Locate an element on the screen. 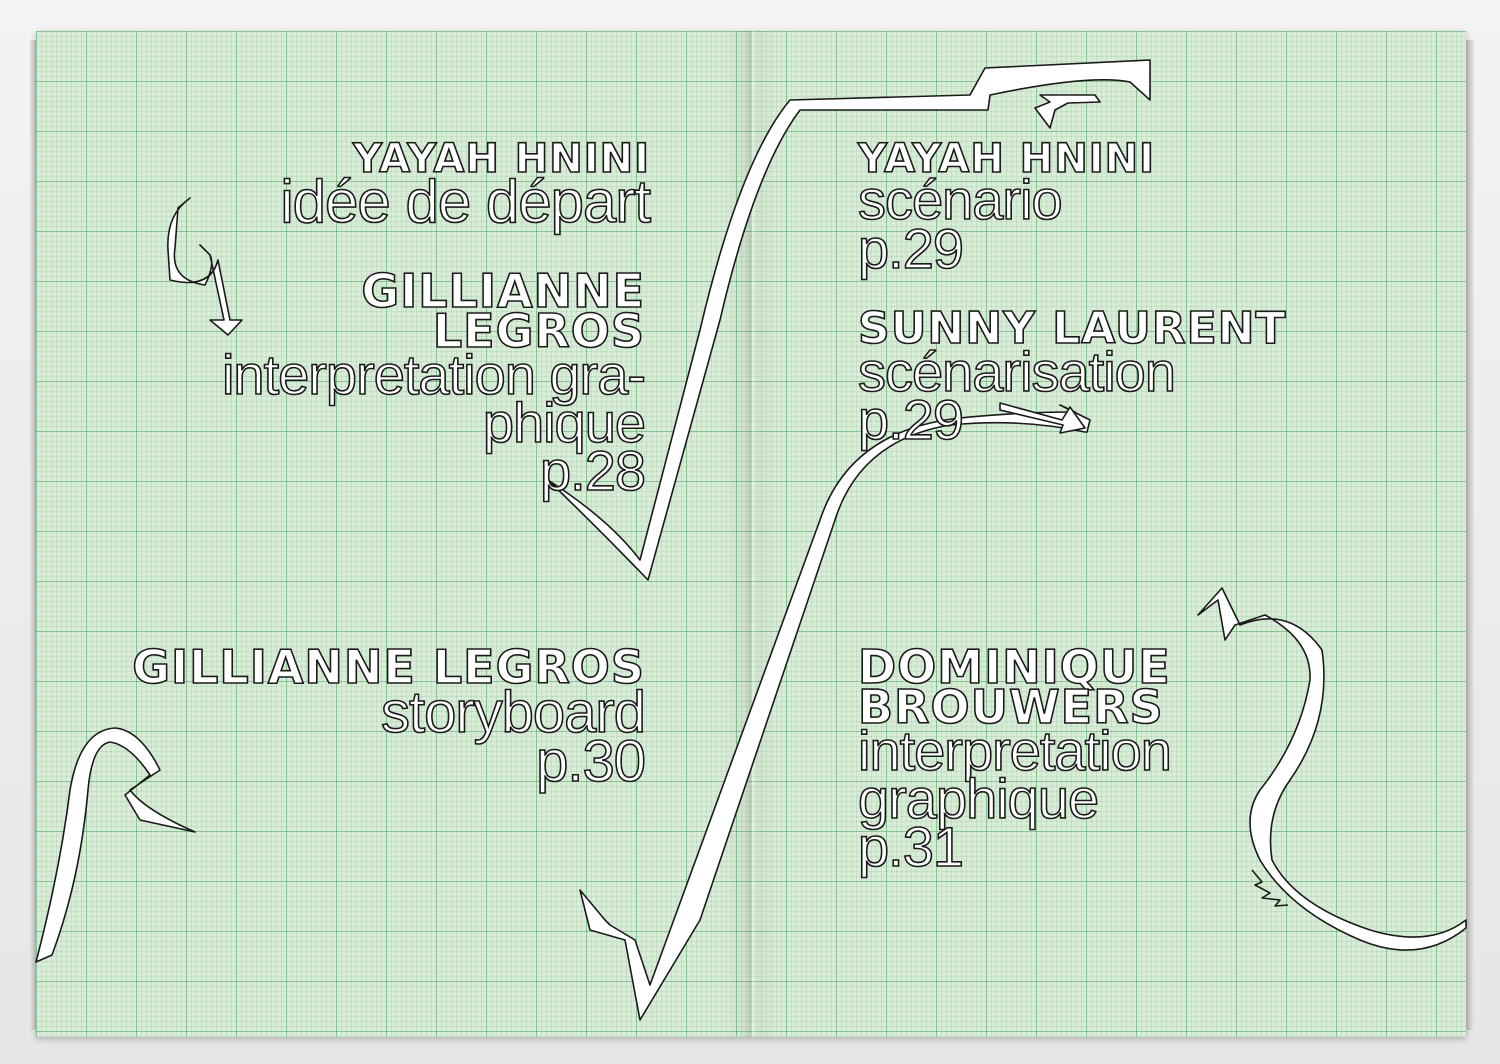 The width and height of the screenshot is (1500, 1064). entry-title-line2: graphique is located at coordinates (978, 799).